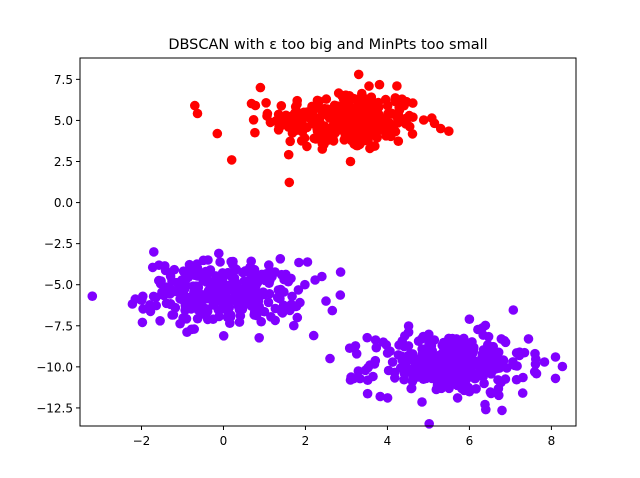 The height and width of the screenshot is (478, 640). Describe the element at coordinates (142, 441) in the screenshot. I see `x-tick-label: −2` at that location.